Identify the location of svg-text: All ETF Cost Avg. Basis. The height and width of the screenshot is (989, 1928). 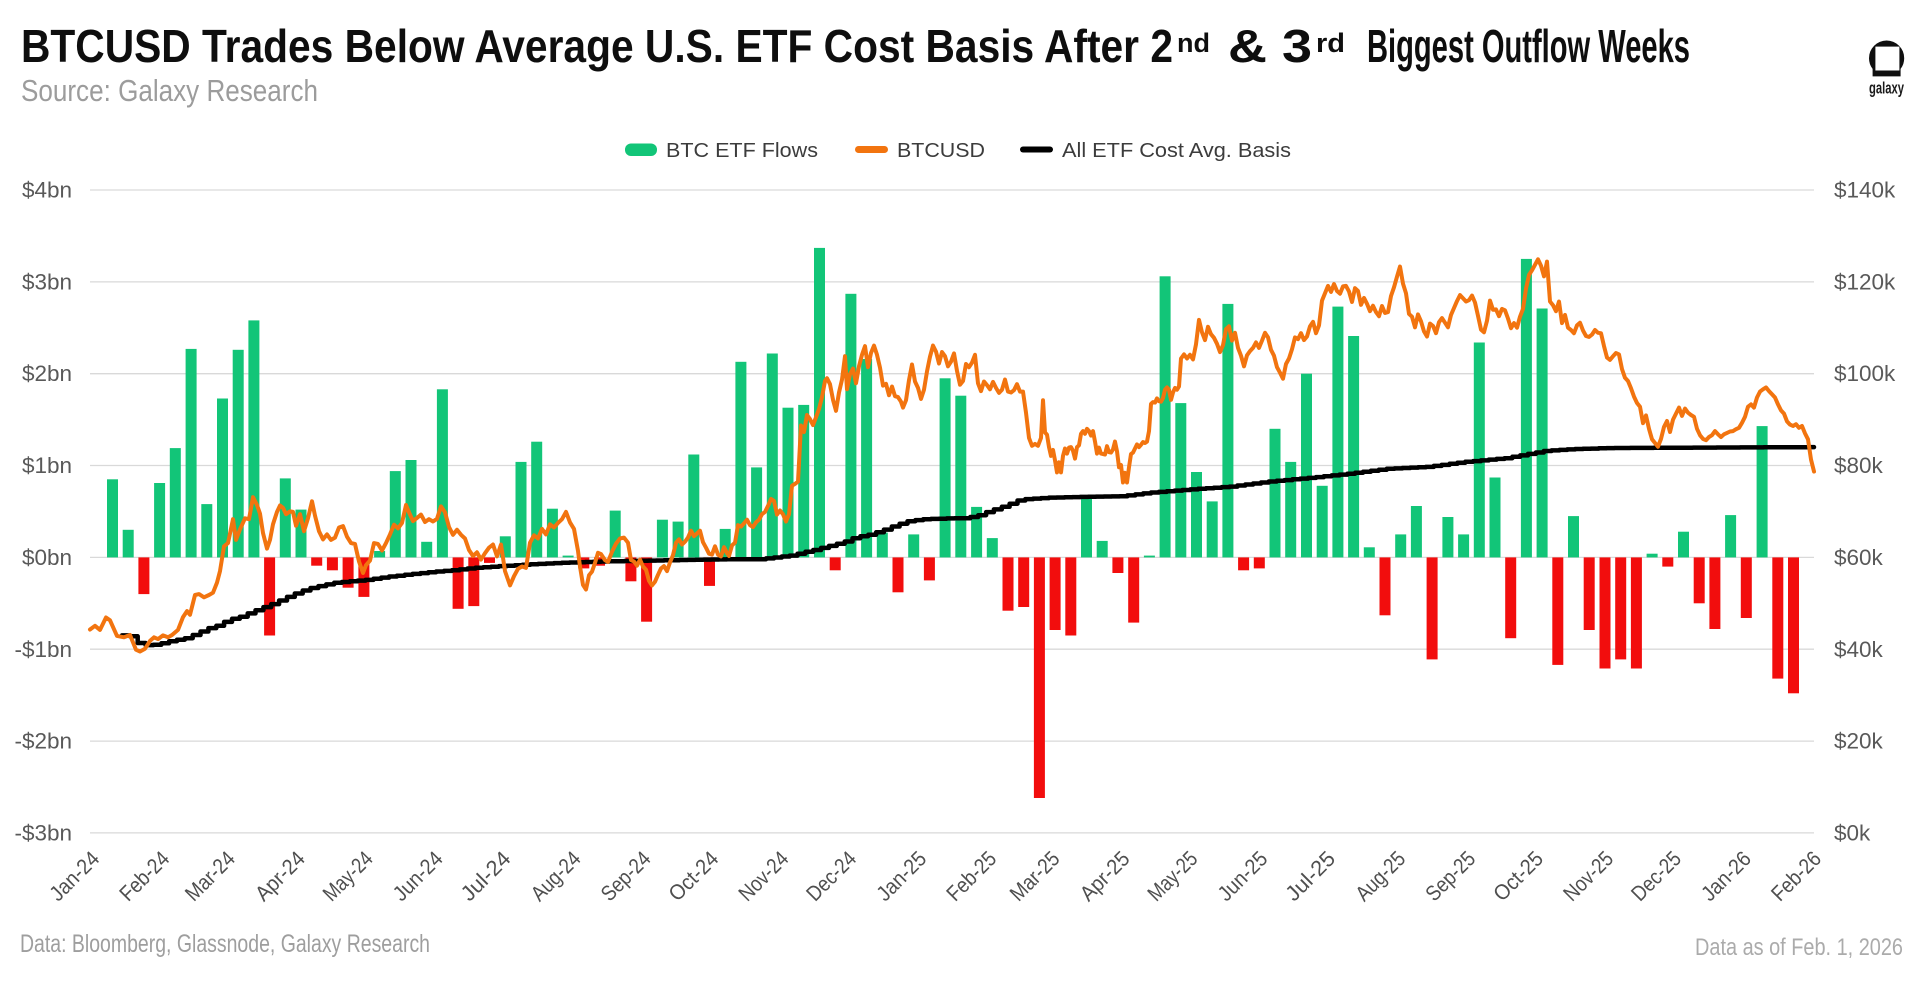
(1176, 150).